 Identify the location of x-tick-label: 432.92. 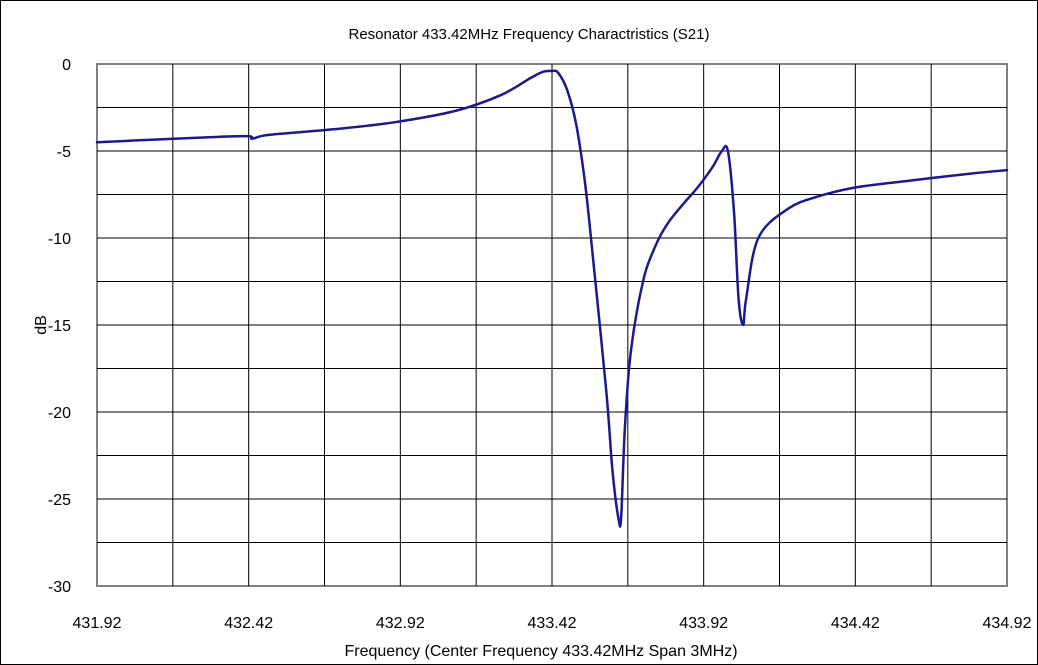
(400, 623).